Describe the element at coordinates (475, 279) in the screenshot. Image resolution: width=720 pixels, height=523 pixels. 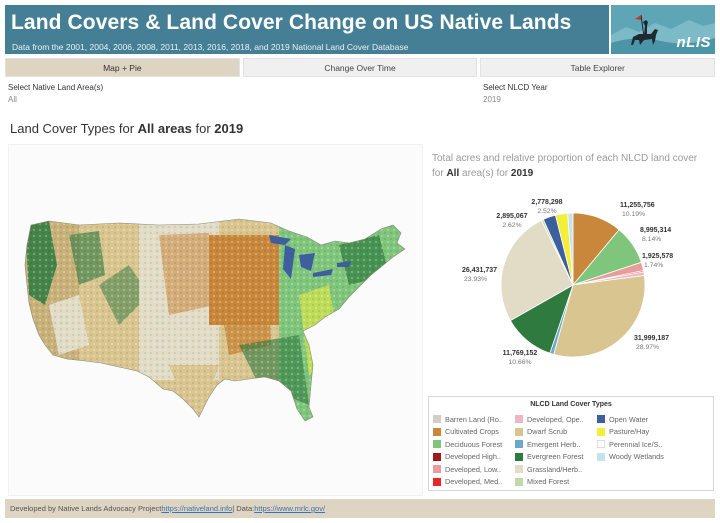
I see `pie-percent-label: 23.93%` at that location.